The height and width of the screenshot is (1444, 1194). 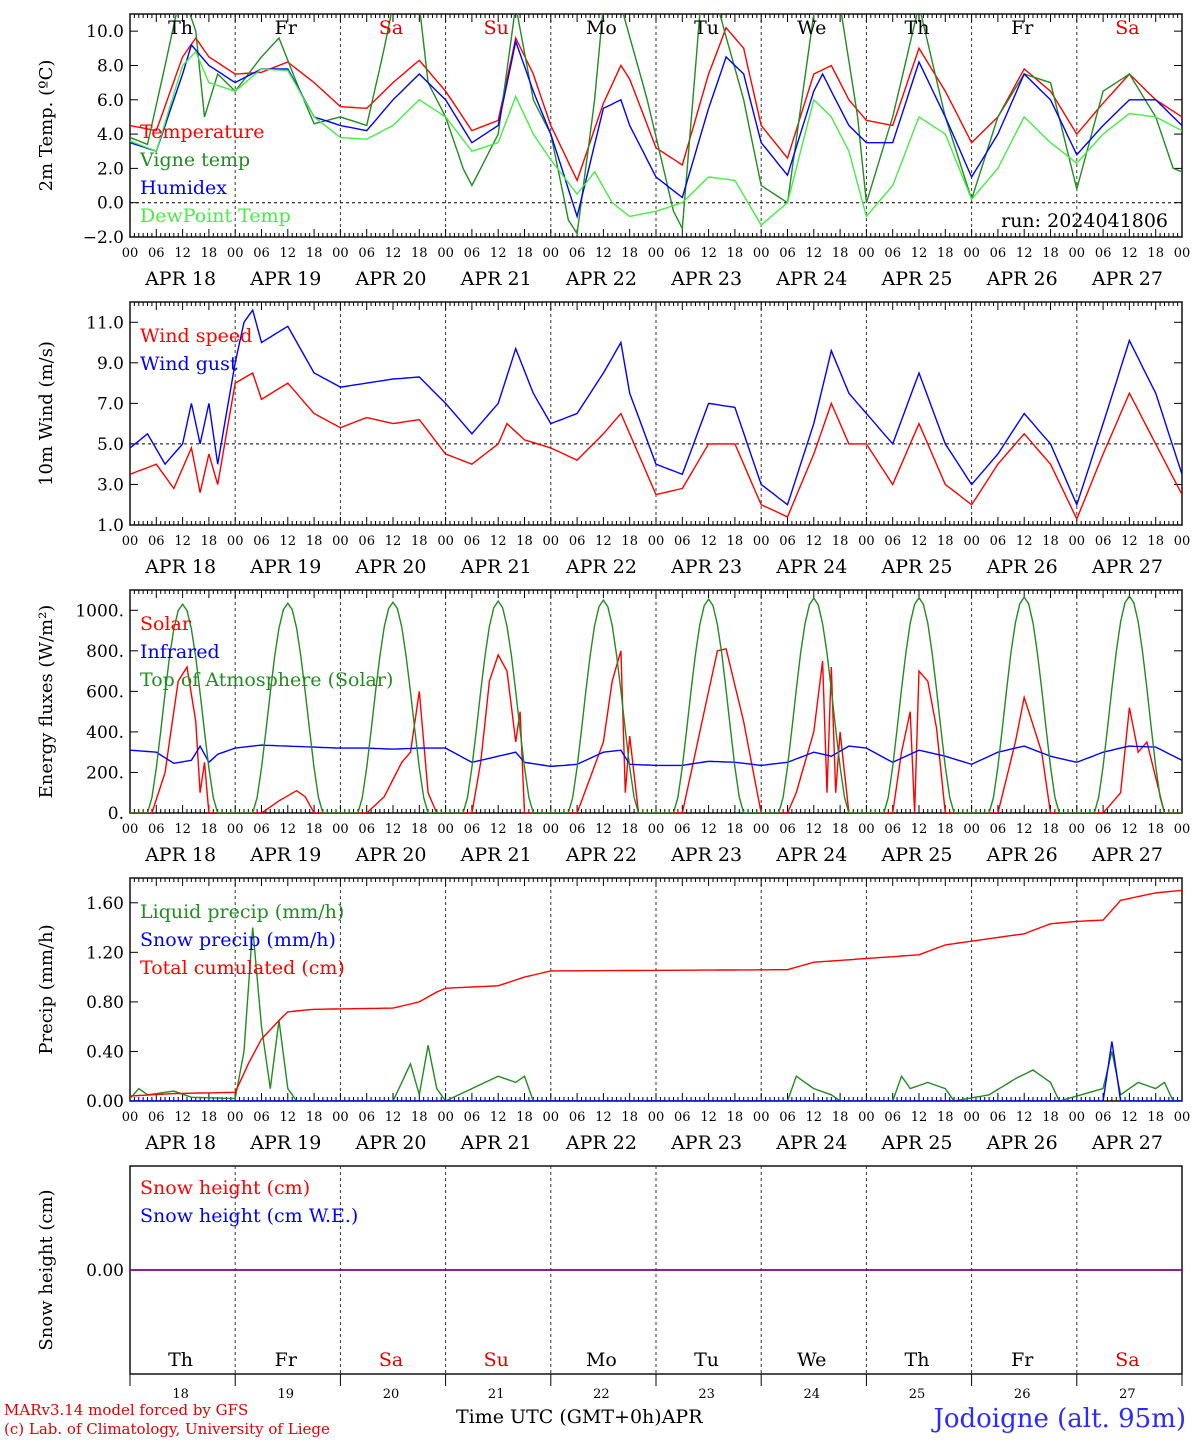 What do you see at coordinates (110, 445) in the screenshot?
I see `y-tick-label: 5.0` at bounding box center [110, 445].